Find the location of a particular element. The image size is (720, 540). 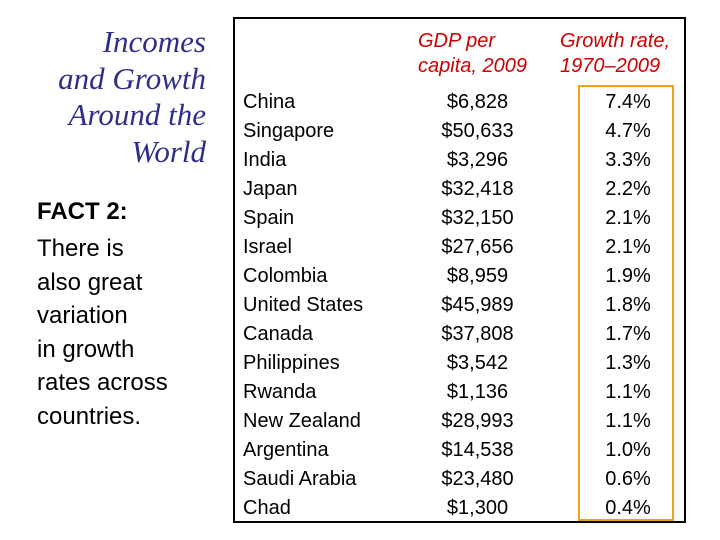

country-cell: New Zealand is located at coordinates (302, 421).